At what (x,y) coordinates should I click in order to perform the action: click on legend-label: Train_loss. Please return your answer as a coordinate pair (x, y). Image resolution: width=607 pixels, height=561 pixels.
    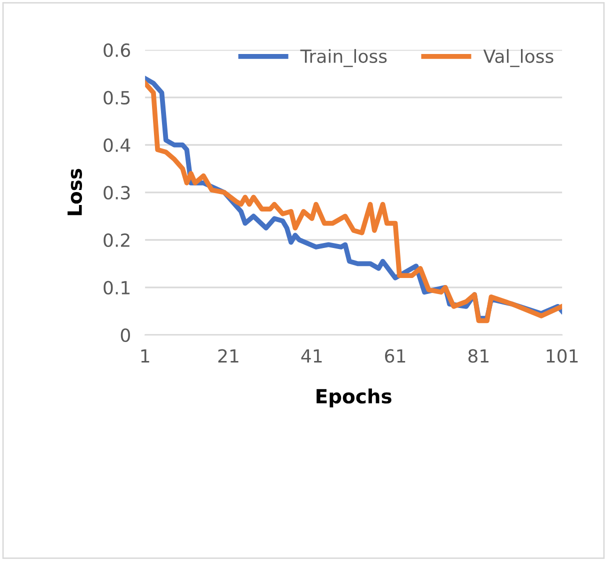
    Looking at the image, I should click on (343, 58).